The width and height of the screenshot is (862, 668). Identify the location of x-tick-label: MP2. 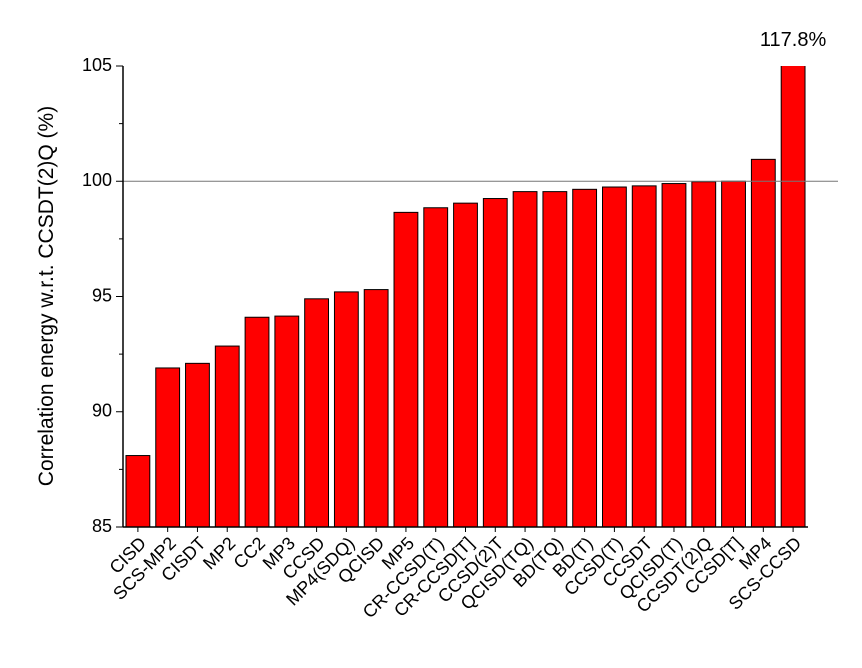
(219, 553).